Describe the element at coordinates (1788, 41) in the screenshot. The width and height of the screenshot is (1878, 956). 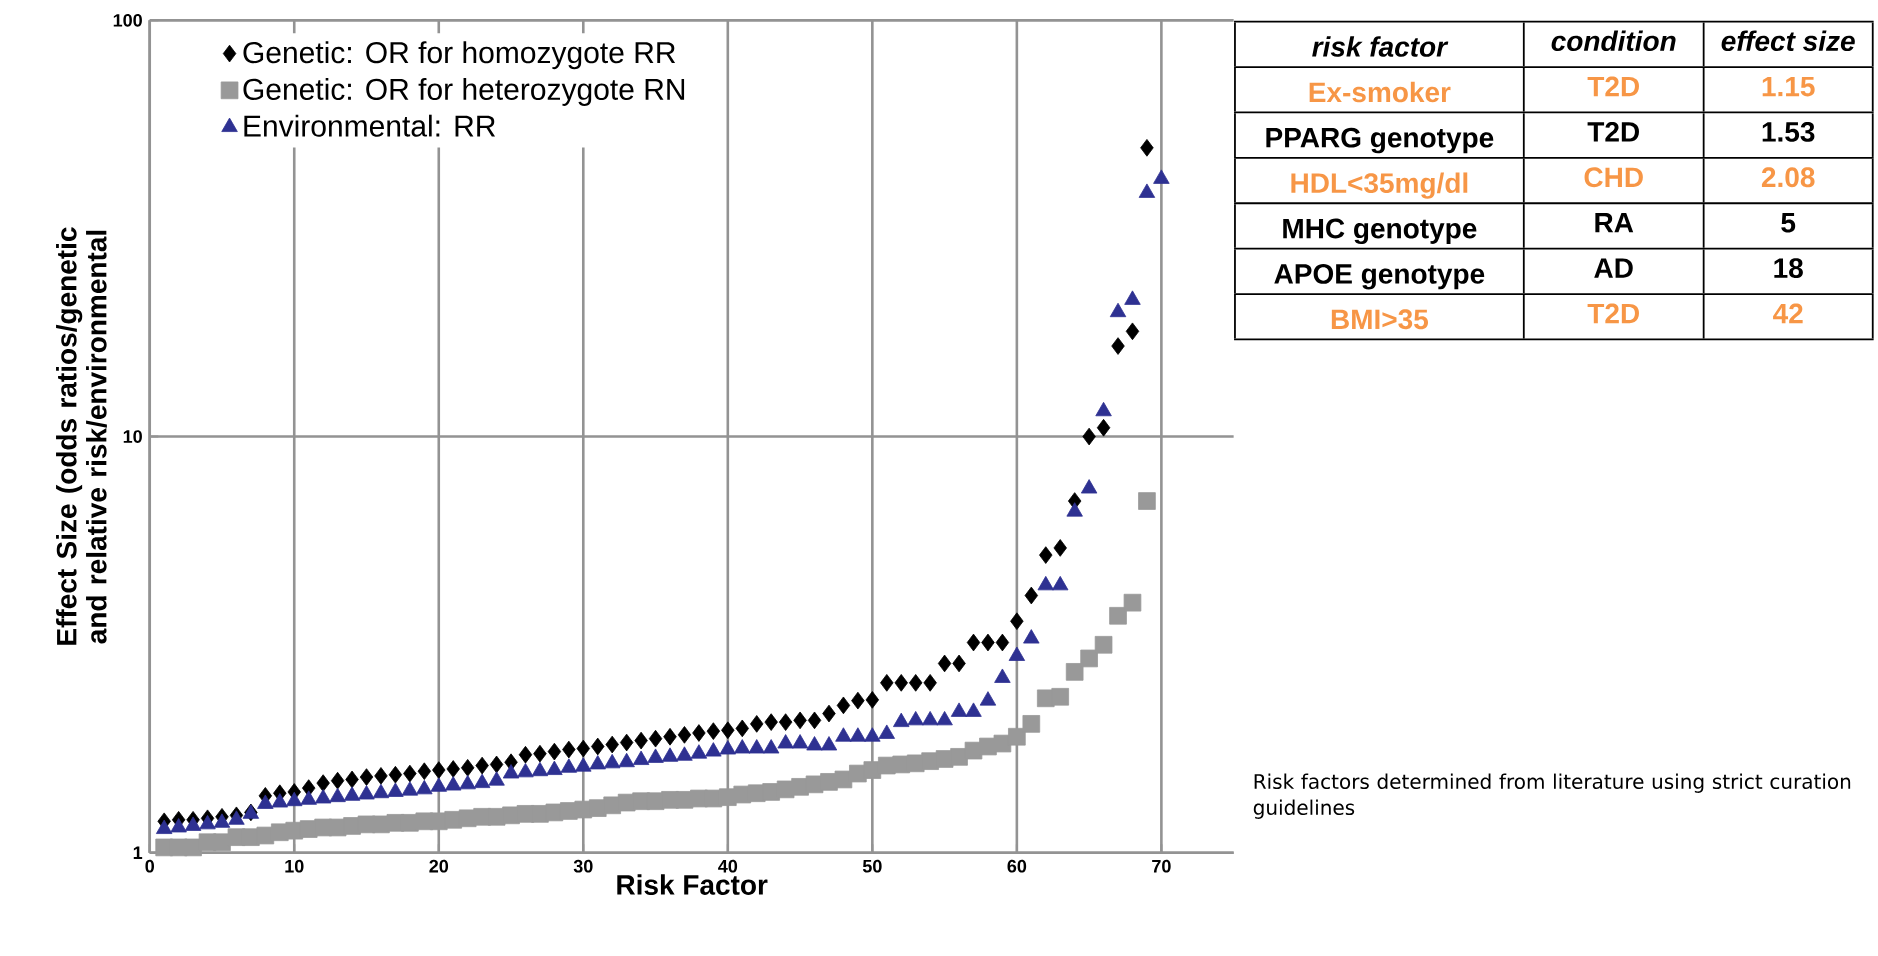
I see `text: effect size` at that location.